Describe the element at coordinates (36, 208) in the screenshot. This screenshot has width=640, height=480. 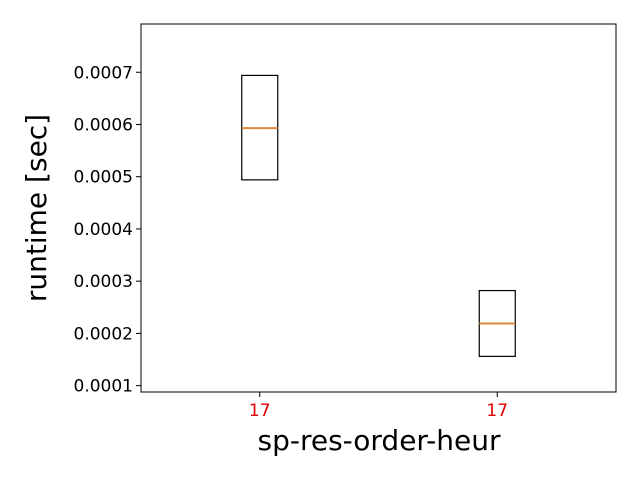
I see `y-axis-label: runtime [sec]` at that location.